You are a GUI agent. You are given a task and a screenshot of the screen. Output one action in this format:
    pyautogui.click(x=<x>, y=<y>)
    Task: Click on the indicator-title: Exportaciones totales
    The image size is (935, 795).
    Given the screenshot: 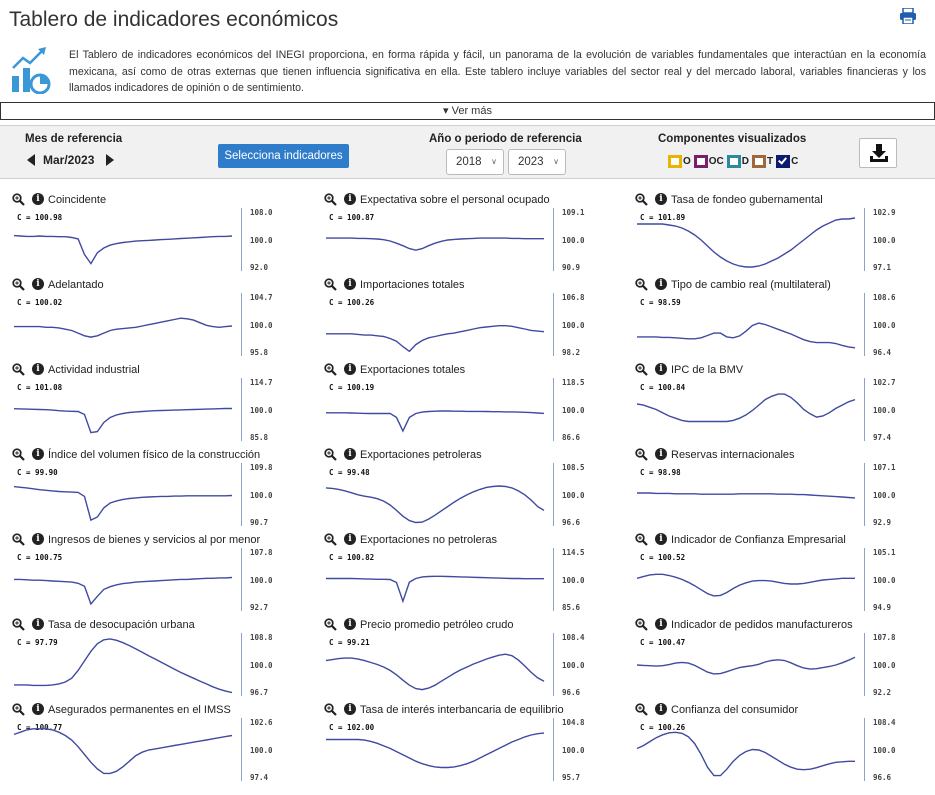 What is the action you would take?
    pyautogui.click(x=413, y=370)
    